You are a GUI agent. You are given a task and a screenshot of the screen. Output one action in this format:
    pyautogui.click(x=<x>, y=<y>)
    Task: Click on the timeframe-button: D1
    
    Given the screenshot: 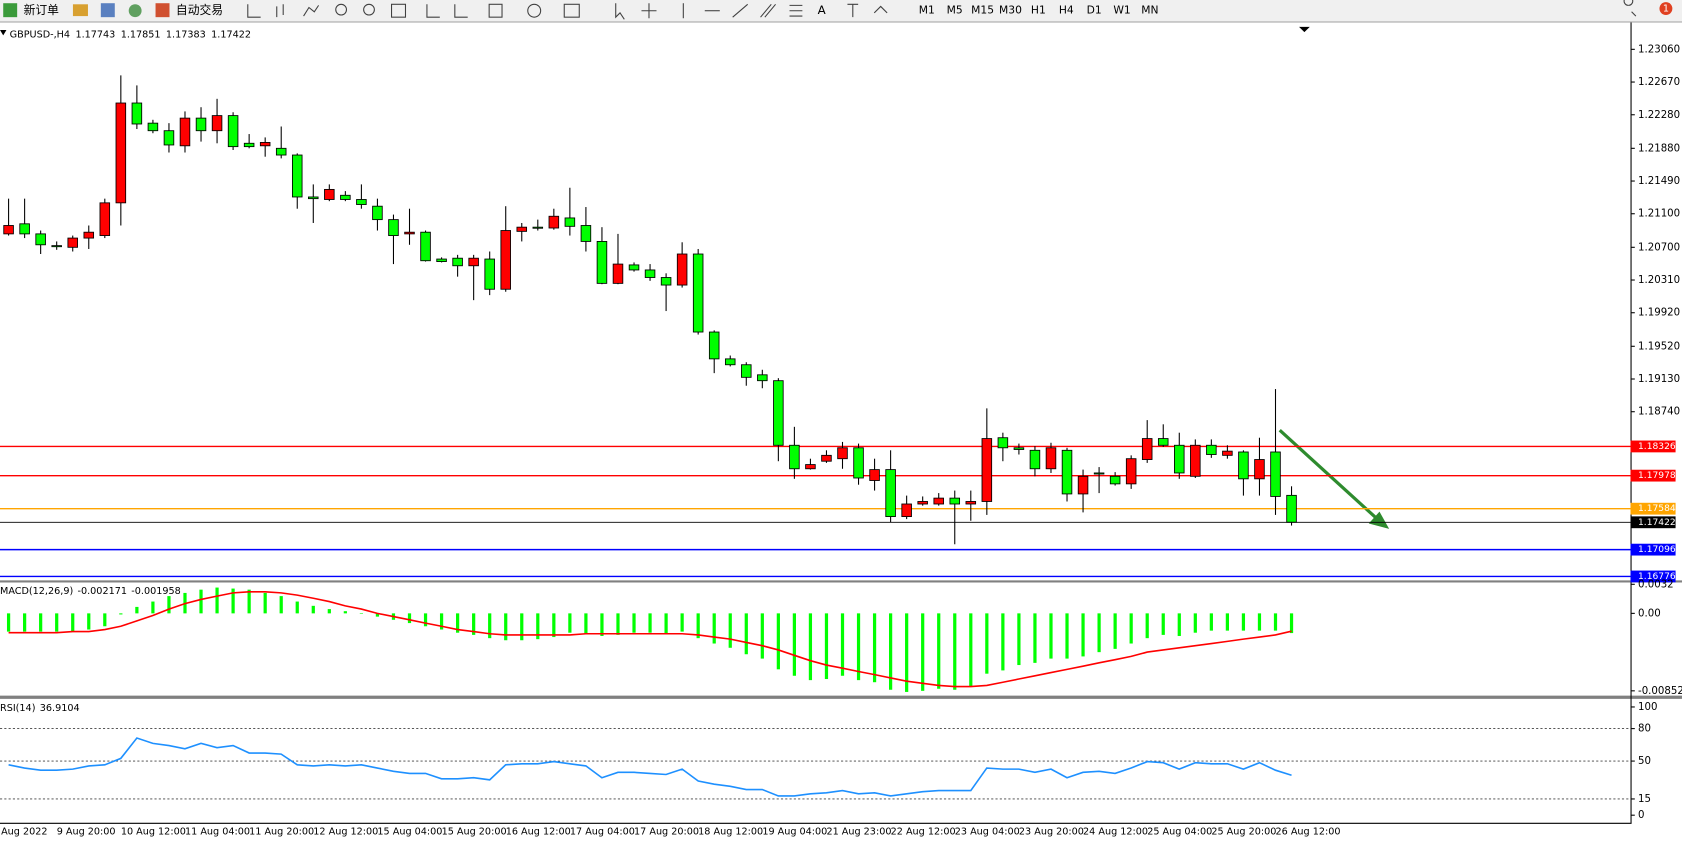 What is the action you would take?
    pyautogui.click(x=1094, y=10)
    